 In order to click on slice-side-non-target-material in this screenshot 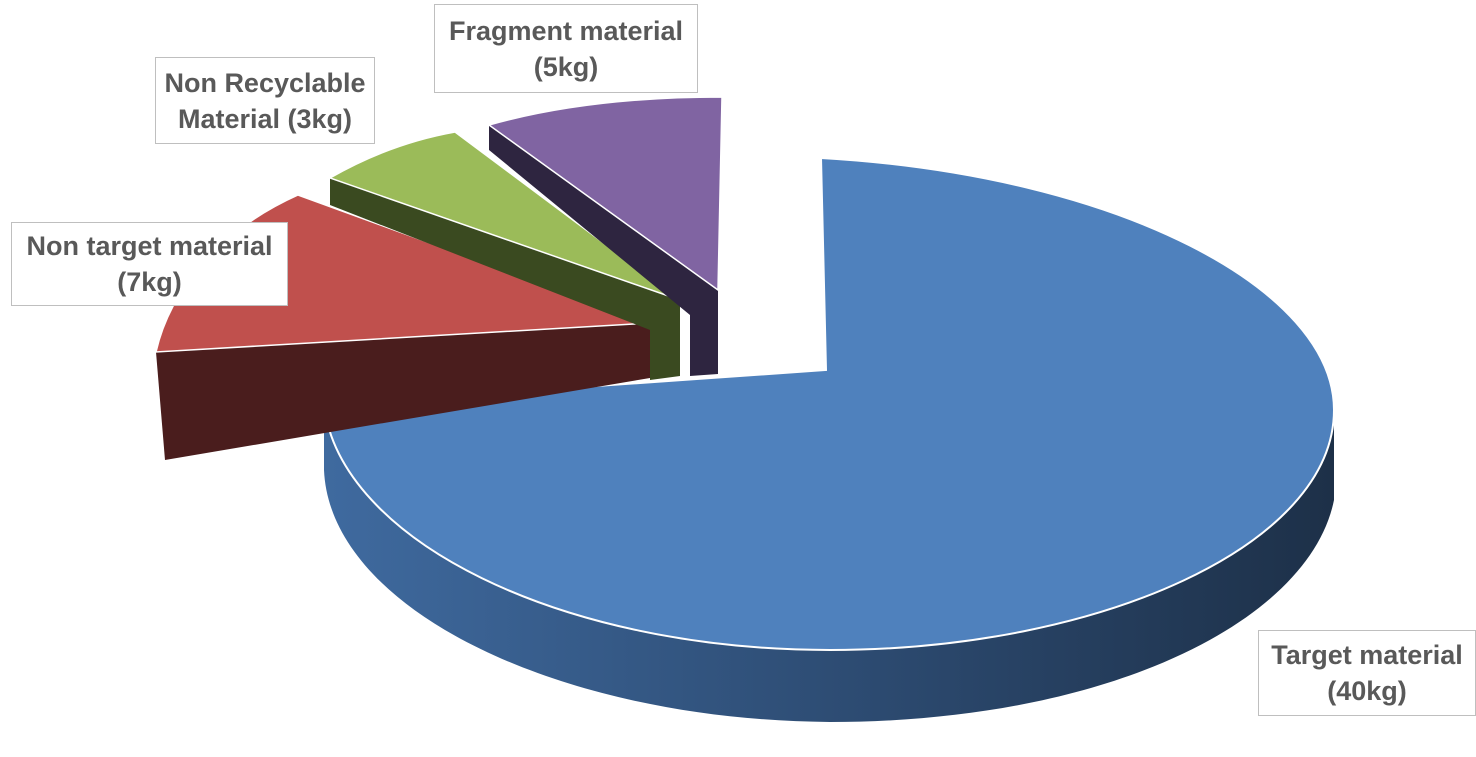, I will do `click(403, 391)`.